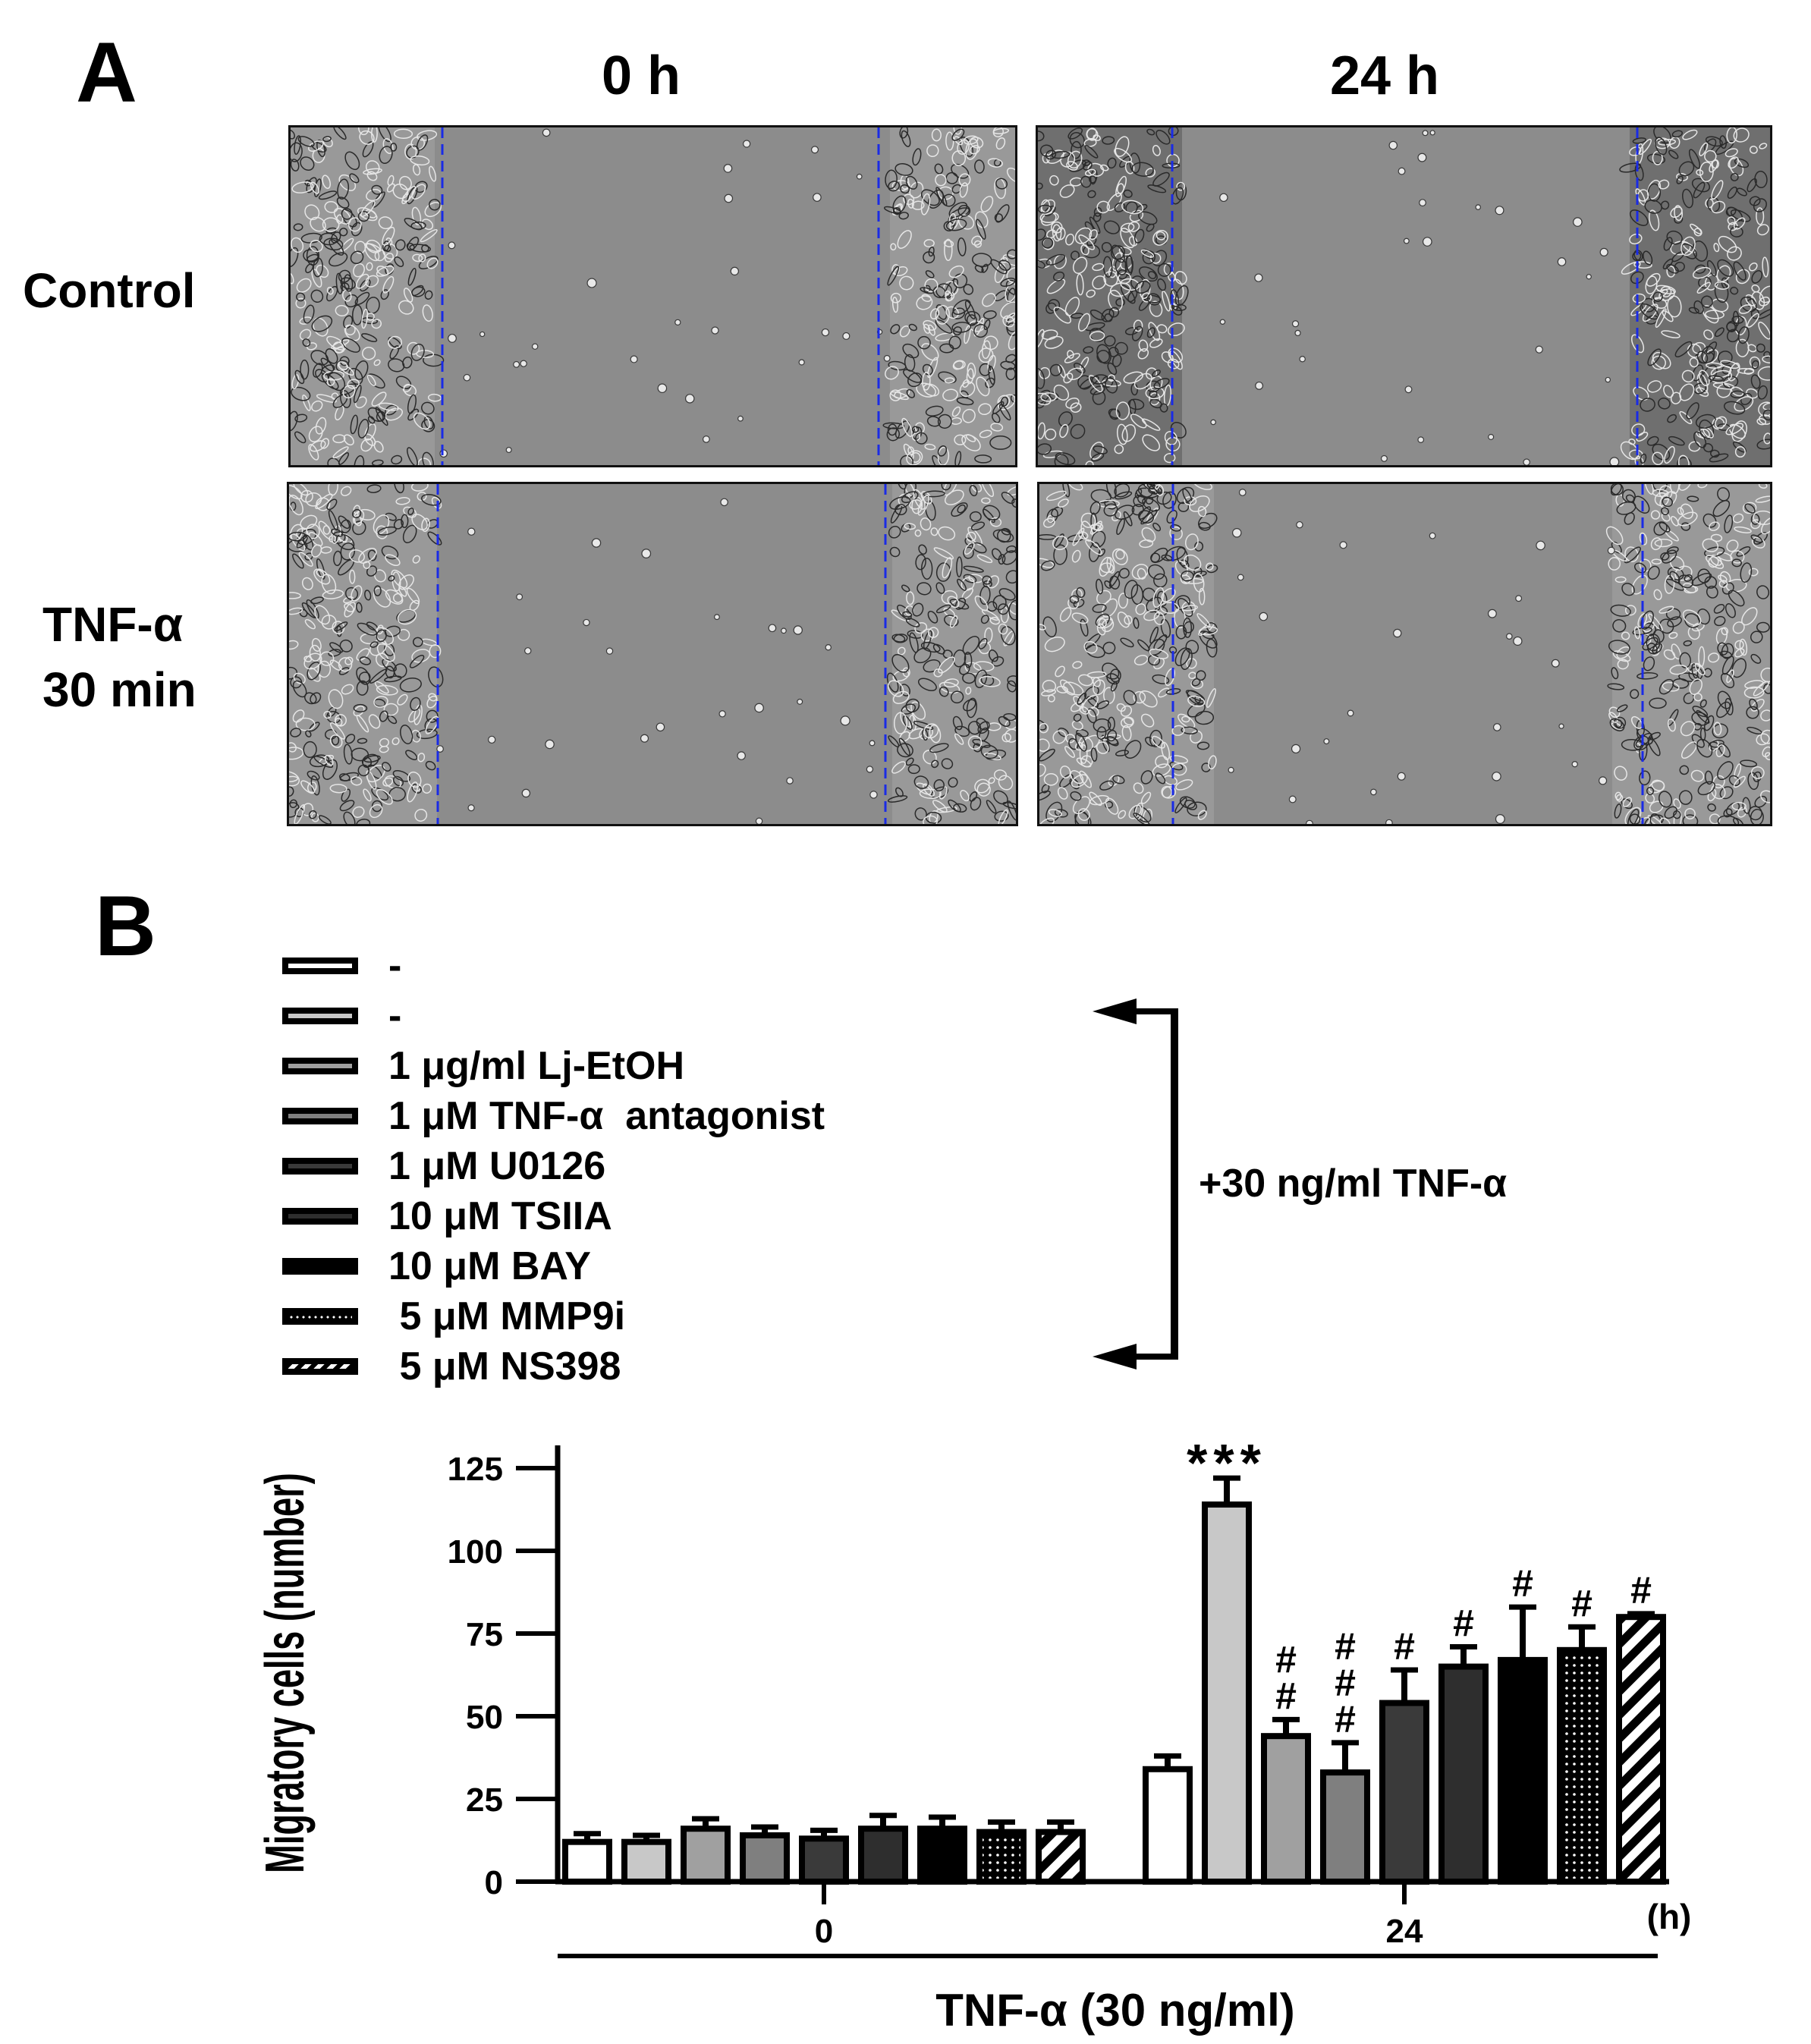  Describe the element at coordinates (484, 1718) in the screenshot. I see `y-tick-label: 50` at that location.